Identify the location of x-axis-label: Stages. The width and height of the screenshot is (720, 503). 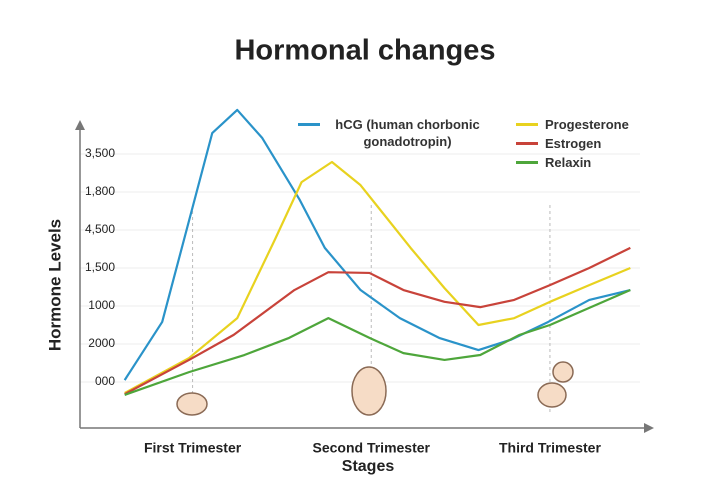
(368, 466).